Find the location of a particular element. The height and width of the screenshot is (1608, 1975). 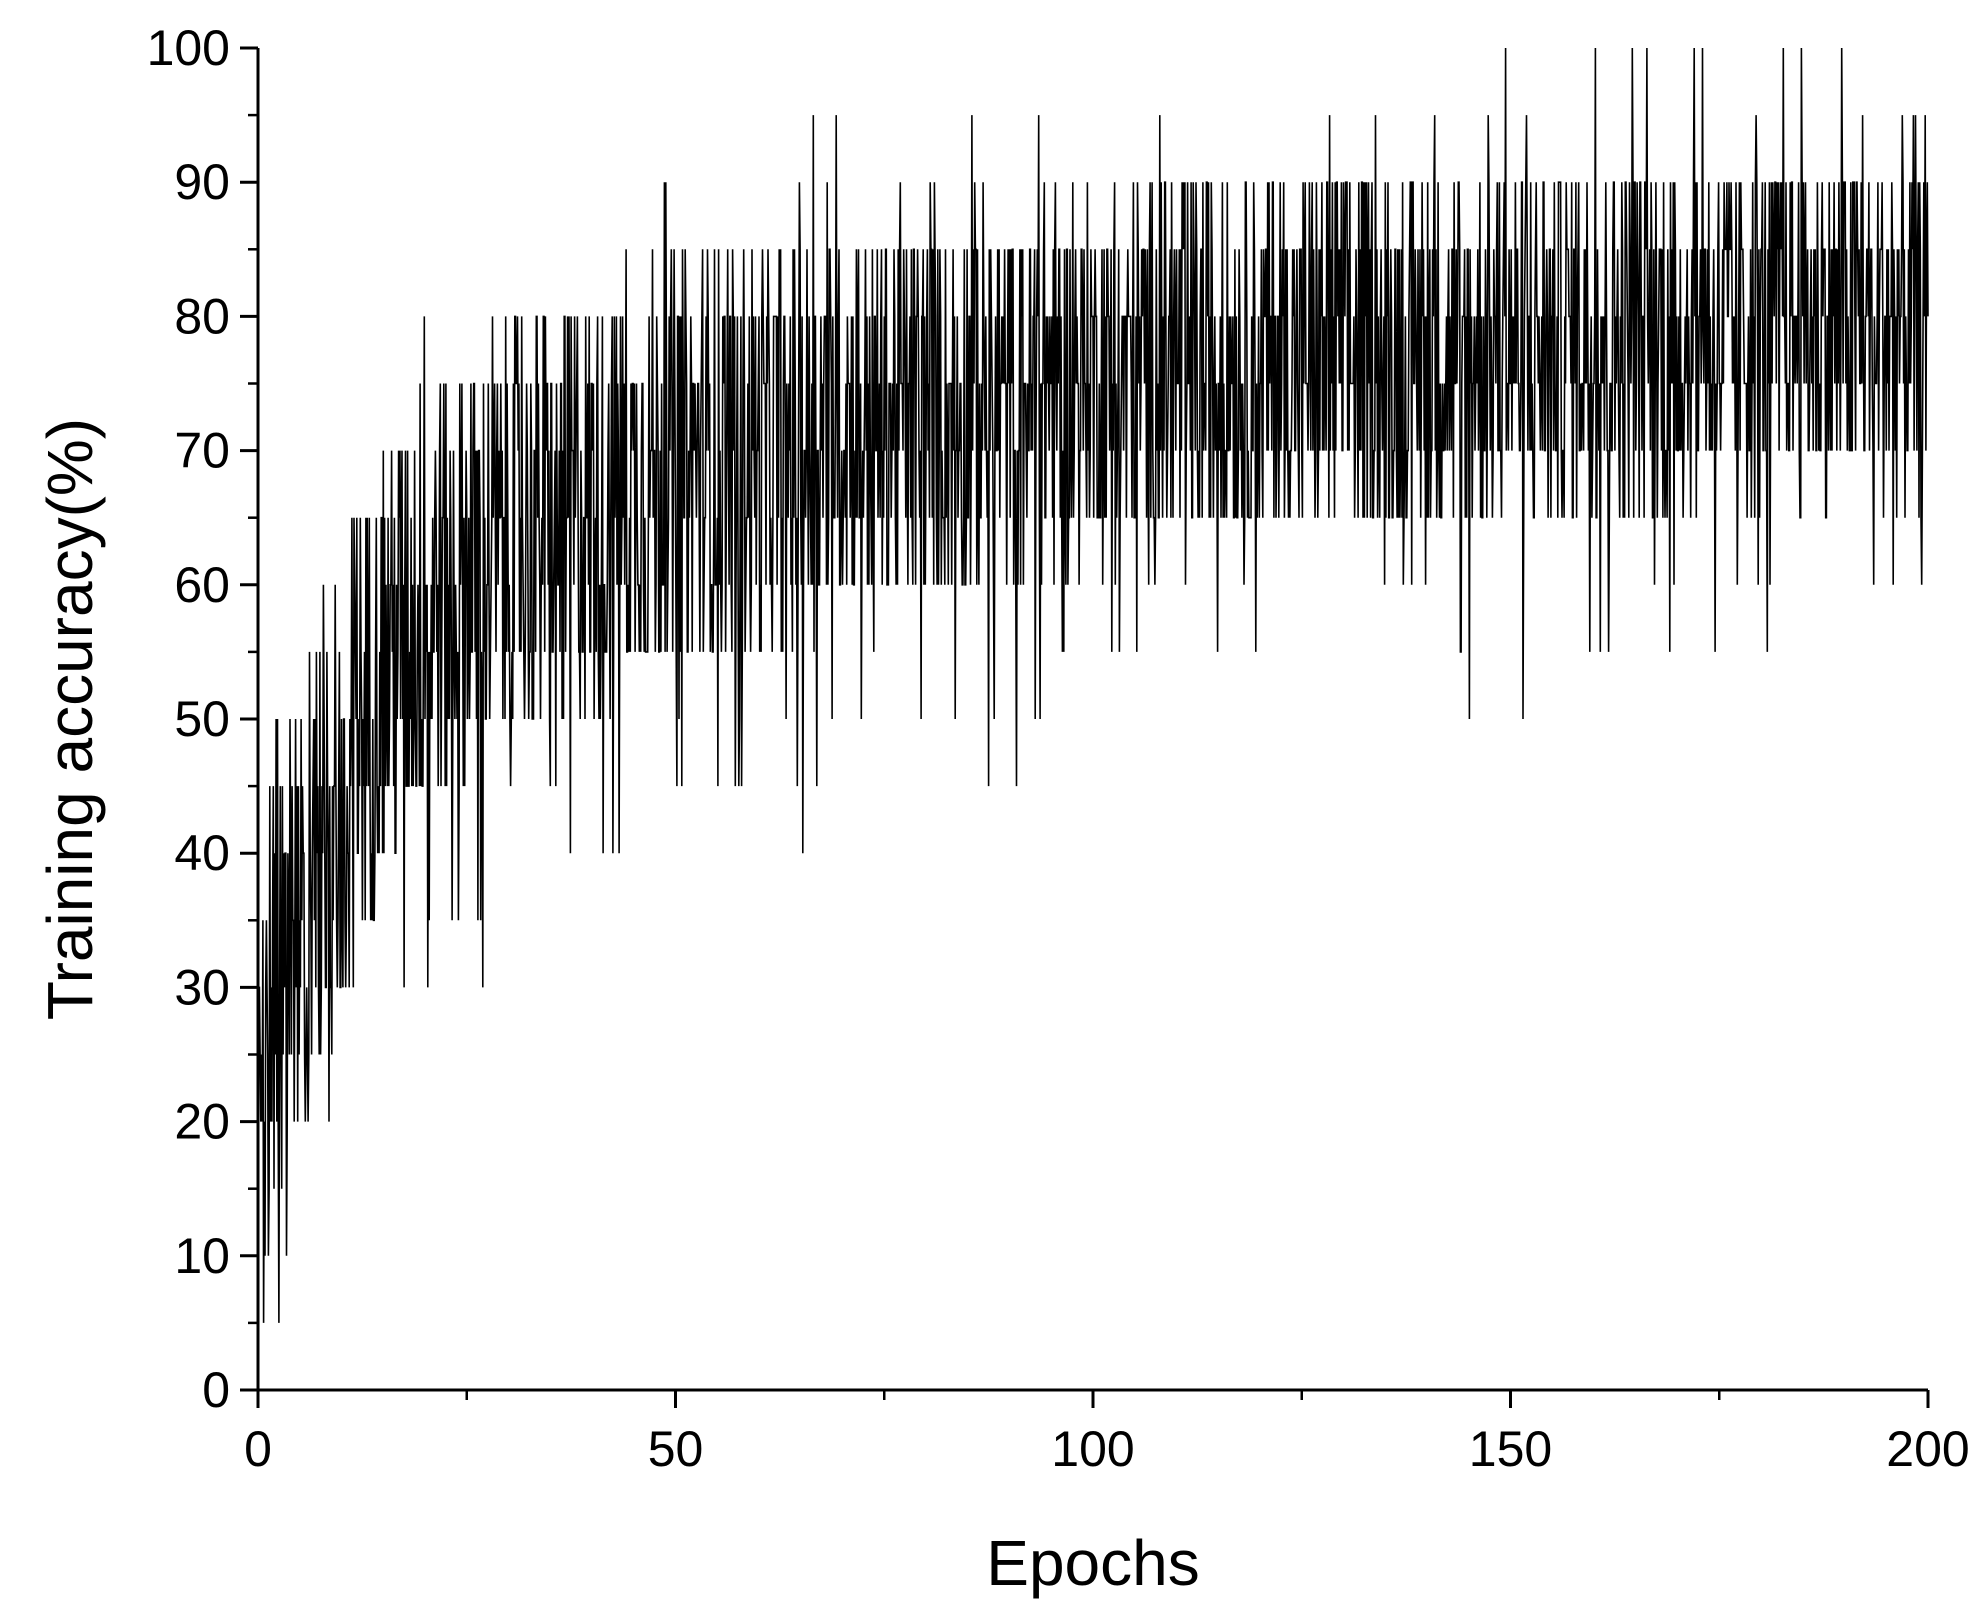

x-tick-label: 150 is located at coordinates (1510, 1449).